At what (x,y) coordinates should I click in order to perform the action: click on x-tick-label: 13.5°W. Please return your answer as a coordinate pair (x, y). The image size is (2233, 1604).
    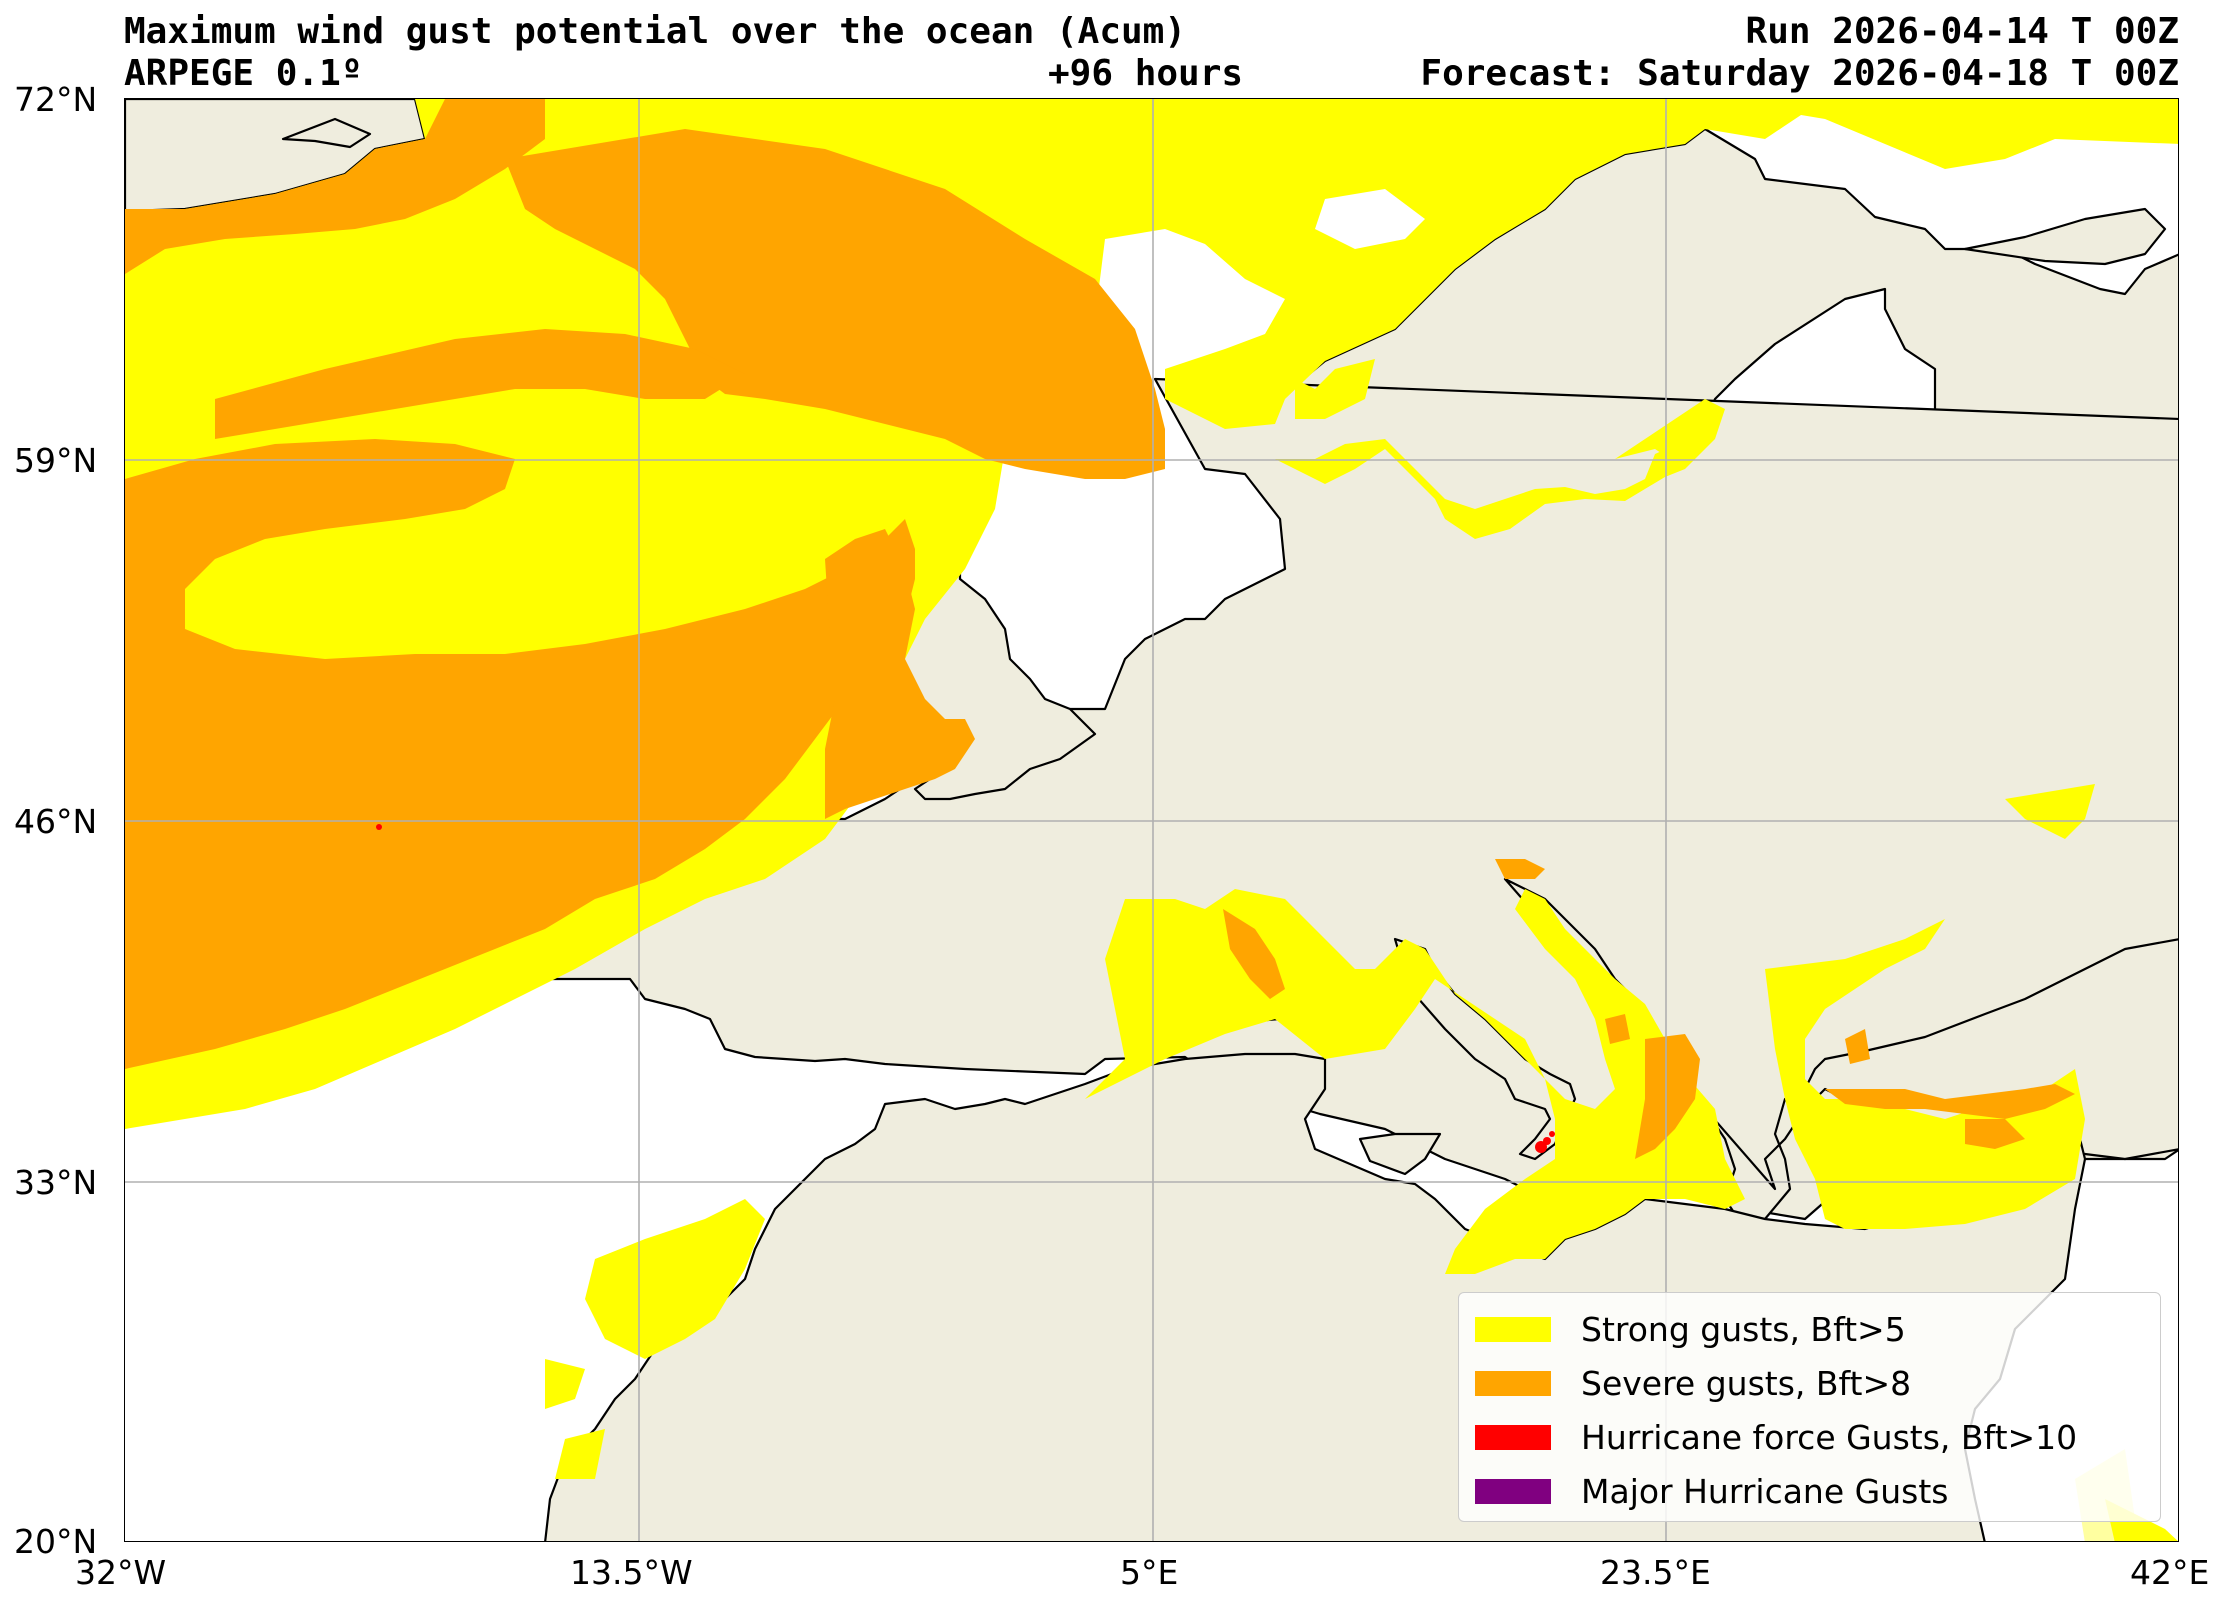
    Looking at the image, I should click on (631, 1572).